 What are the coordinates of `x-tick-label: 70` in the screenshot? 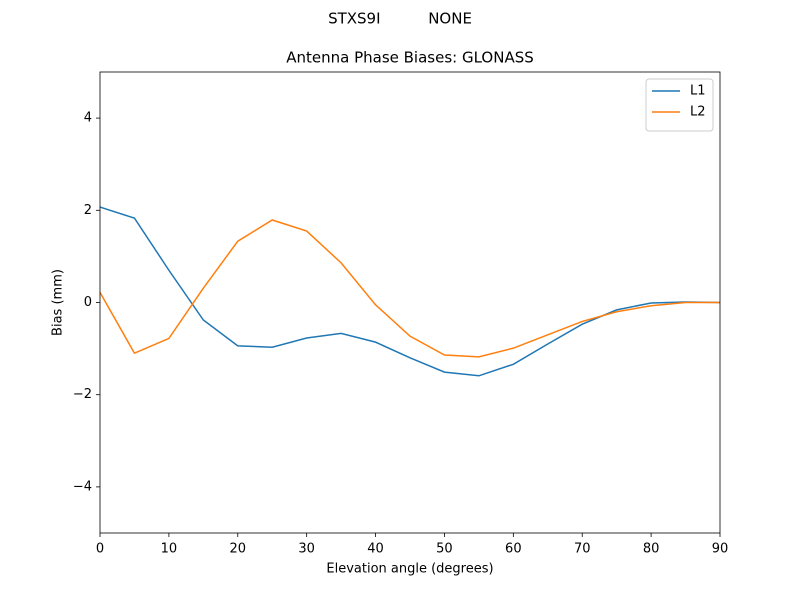 It's located at (582, 549).